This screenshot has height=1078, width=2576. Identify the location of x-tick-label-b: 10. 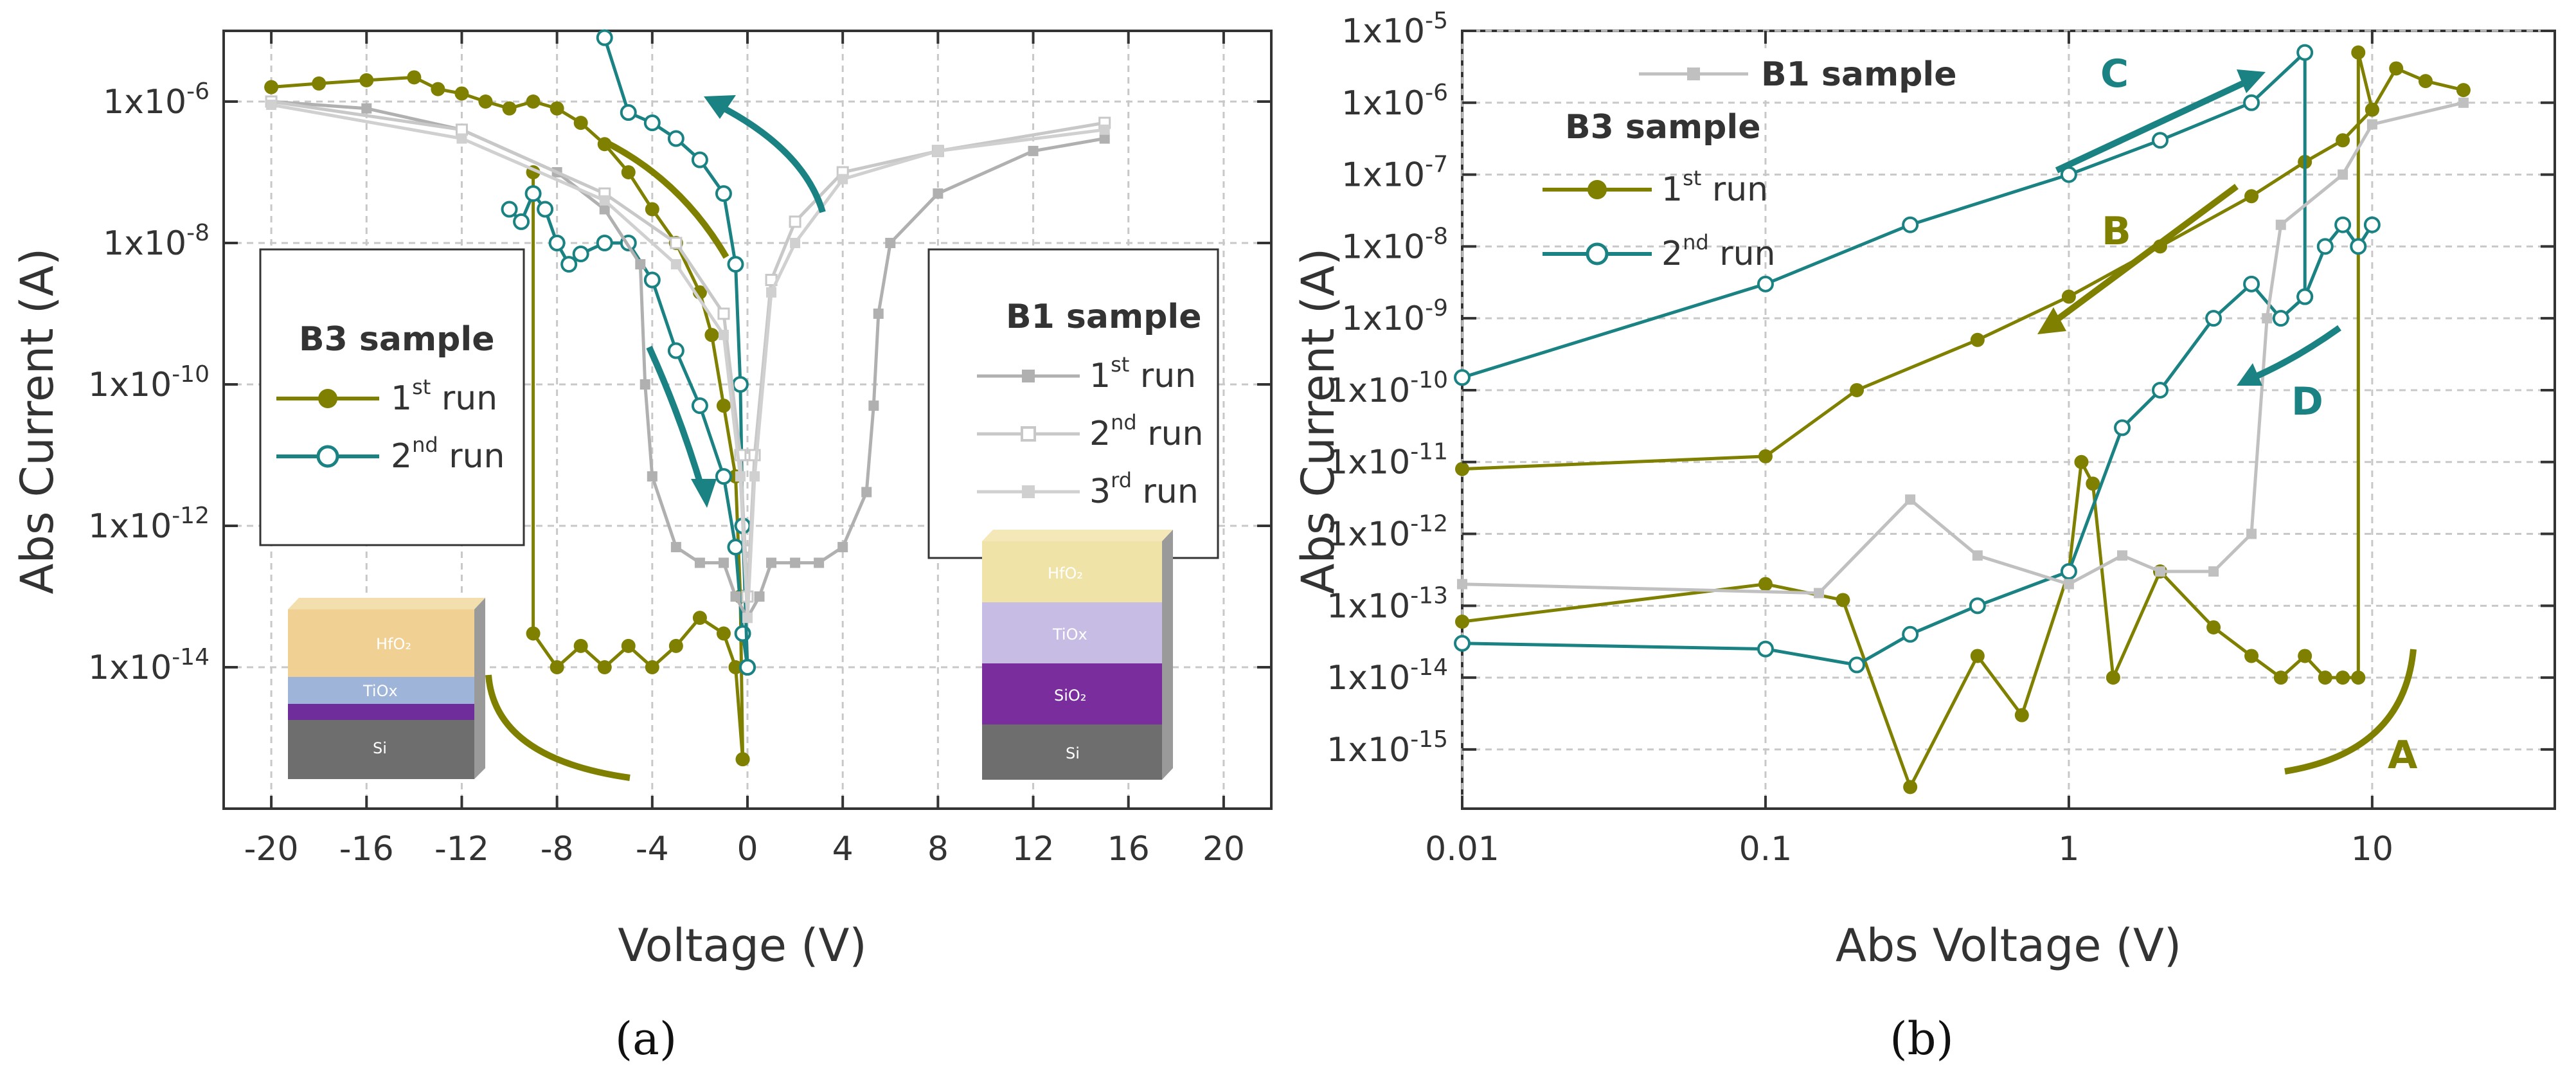
(2372, 849).